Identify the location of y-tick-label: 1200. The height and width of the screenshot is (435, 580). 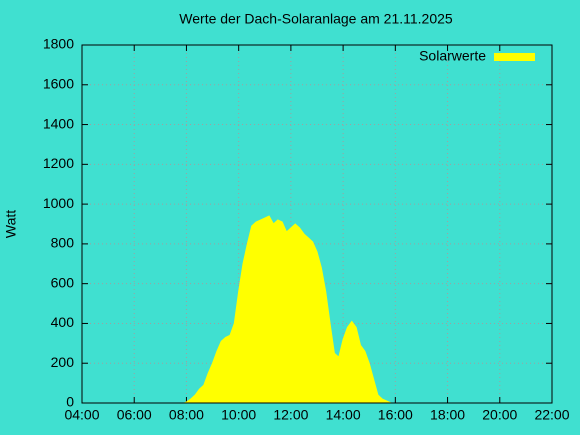
(58, 163).